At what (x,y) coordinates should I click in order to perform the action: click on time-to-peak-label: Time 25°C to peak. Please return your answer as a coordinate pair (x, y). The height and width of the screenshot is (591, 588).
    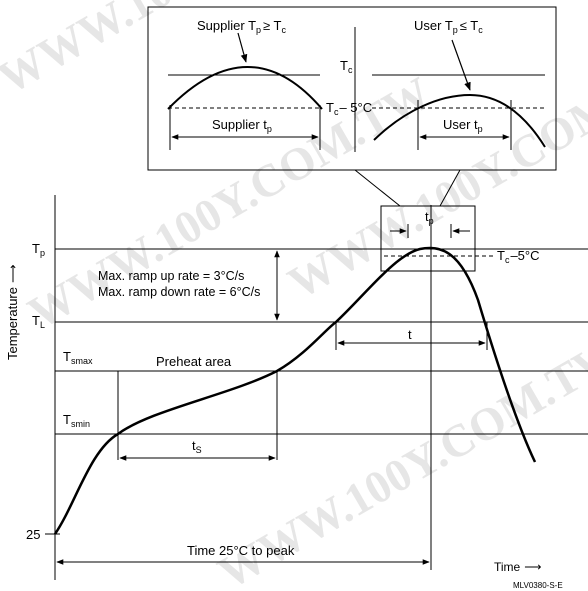
    Looking at the image, I should click on (241, 550).